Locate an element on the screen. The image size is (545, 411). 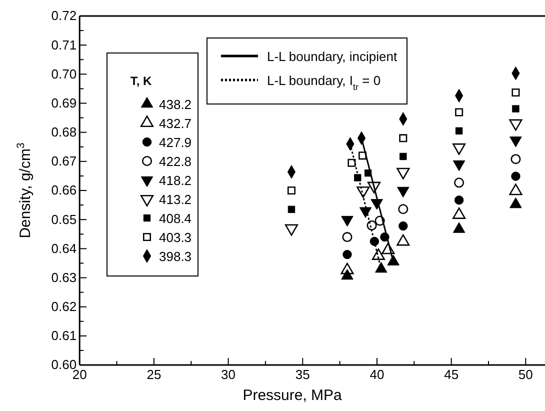
y-tick-label: 0.65 is located at coordinates (64, 219).